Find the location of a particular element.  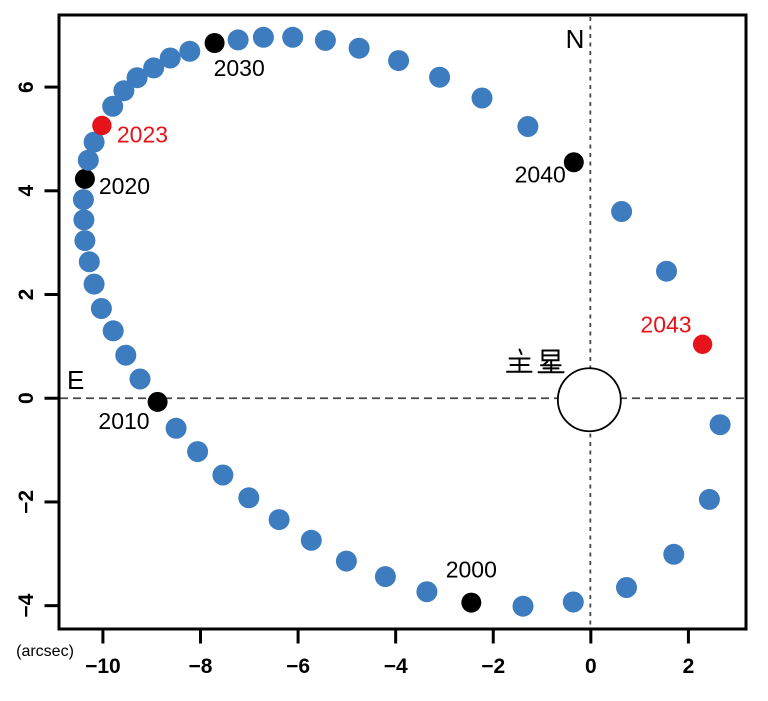

orbit-point-2004 is located at coordinates (311, 540).